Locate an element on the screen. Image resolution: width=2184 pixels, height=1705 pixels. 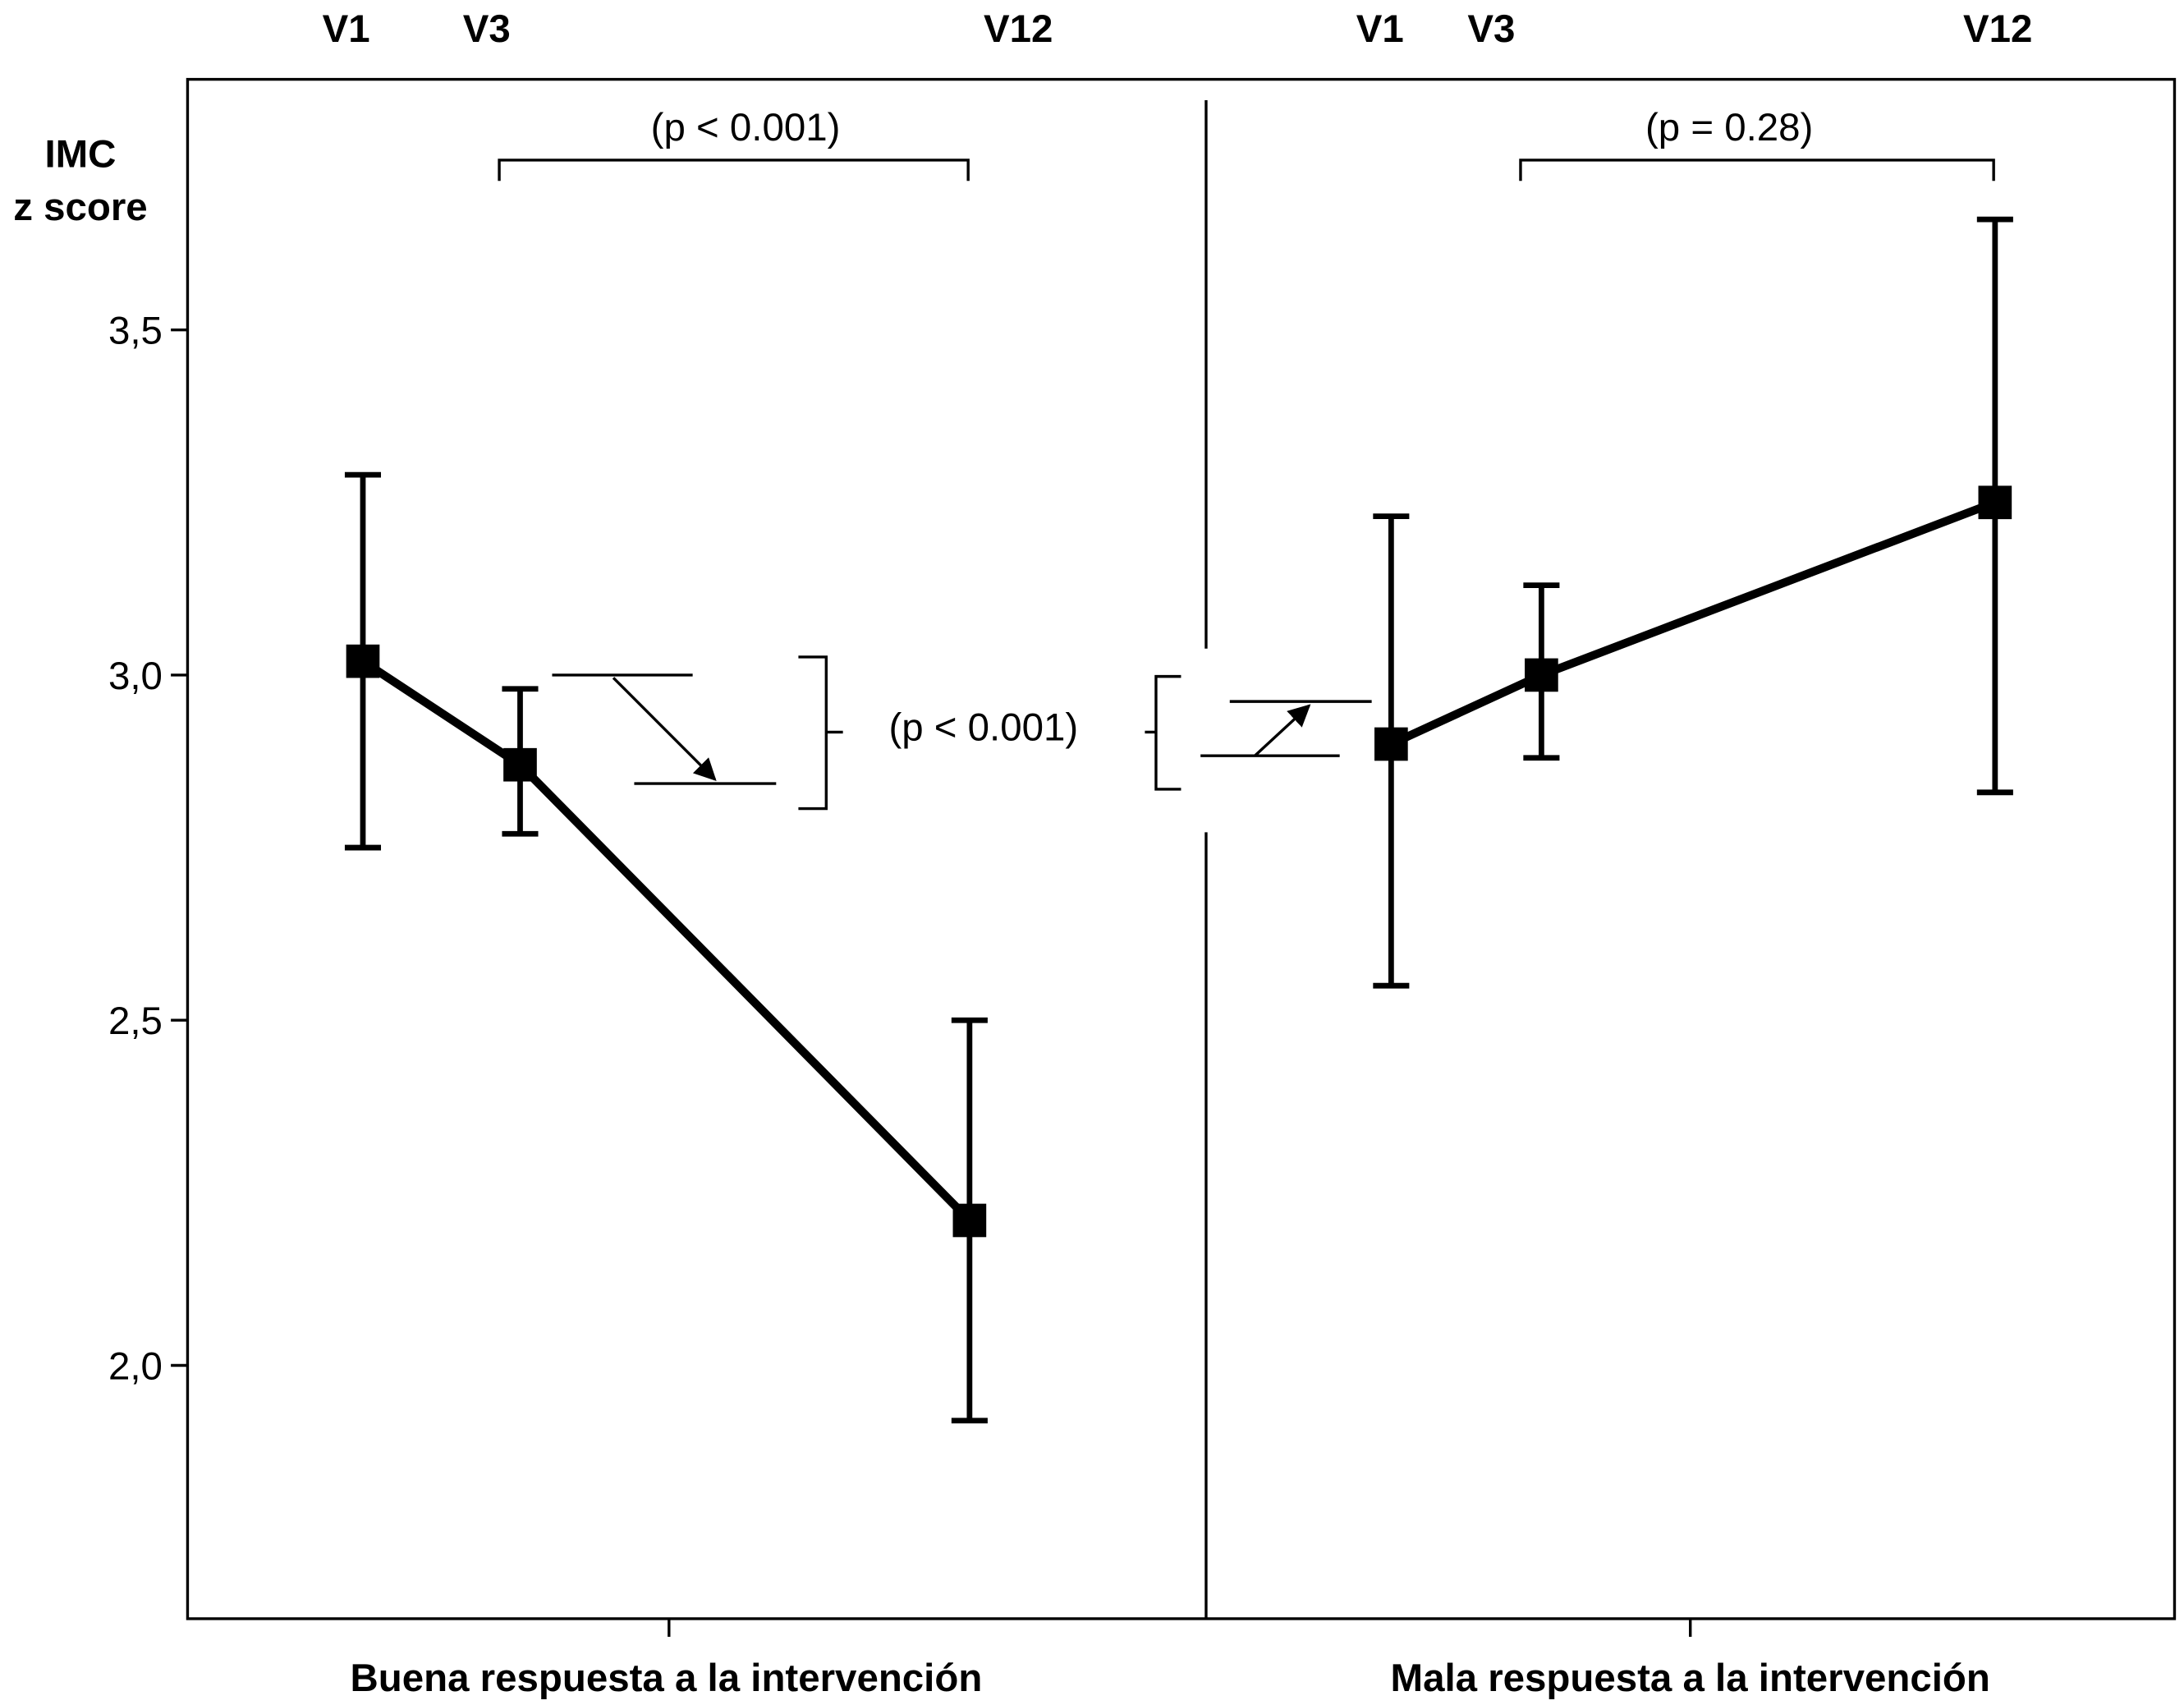
p-value-between-groups: (p < 0.001) is located at coordinates (983, 728).